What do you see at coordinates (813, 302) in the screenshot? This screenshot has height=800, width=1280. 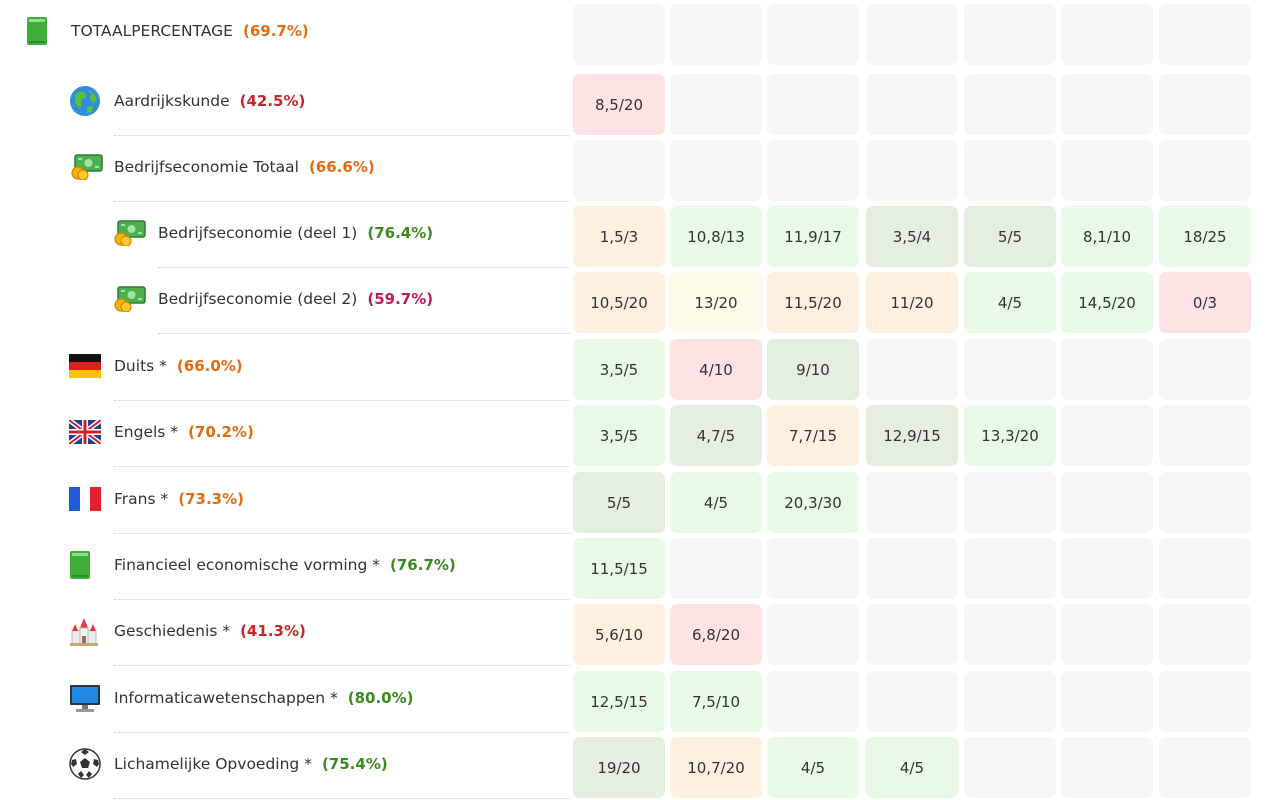 I see `grade-cell: 11,5/20` at bounding box center [813, 302].